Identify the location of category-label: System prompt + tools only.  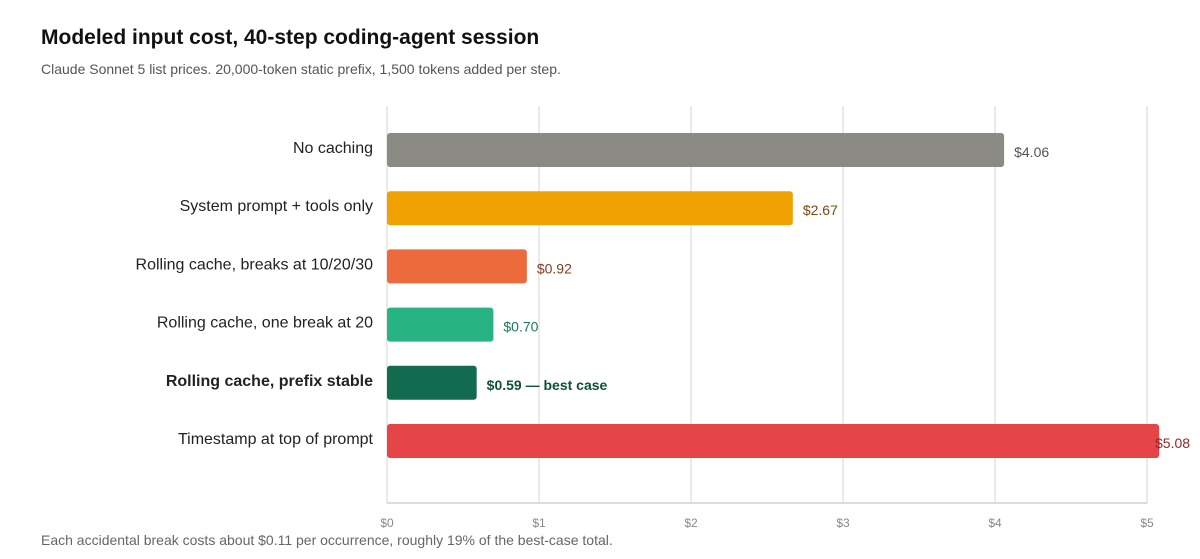
(276, 206).